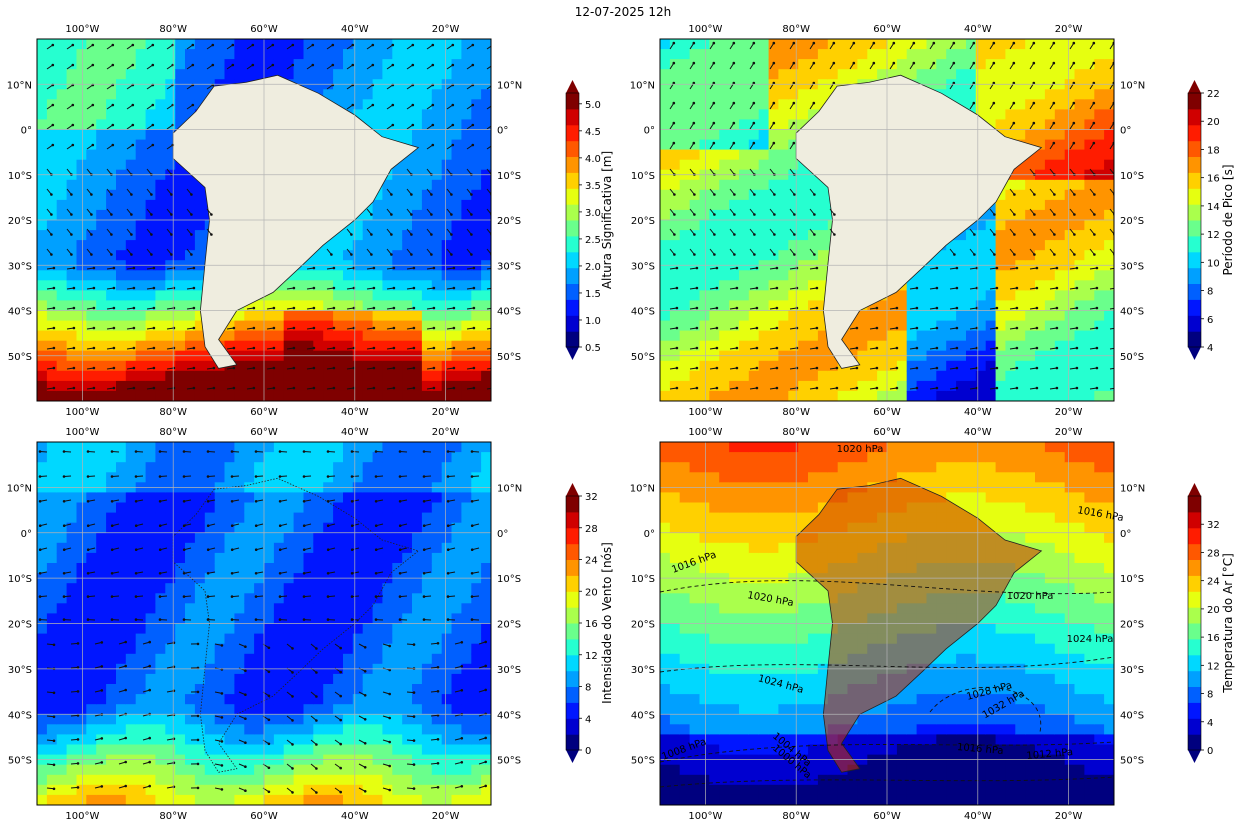 The height and width of the screenshot is (827, 1246). Describe the element at coordinates (607, 220) in the screenshot. I see `colorbar-label: Altura Significativa [m]` at that location.